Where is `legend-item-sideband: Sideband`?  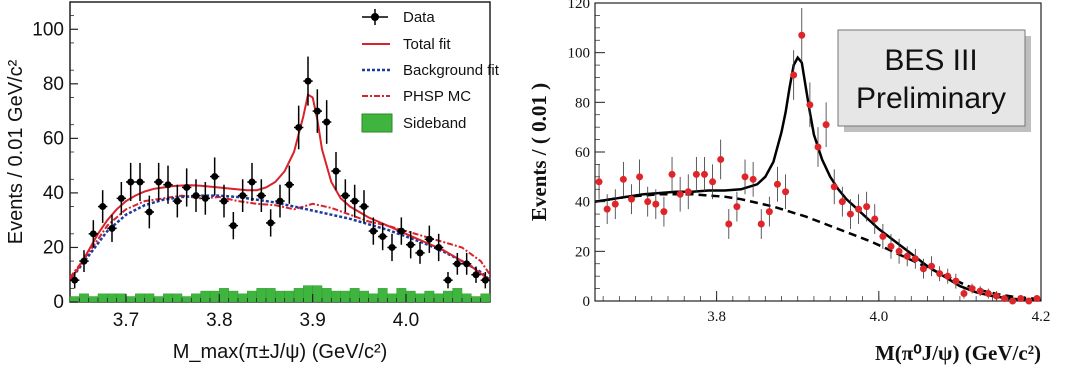
legend-item-sideband: Sideband is located at coordinates (413, 123).